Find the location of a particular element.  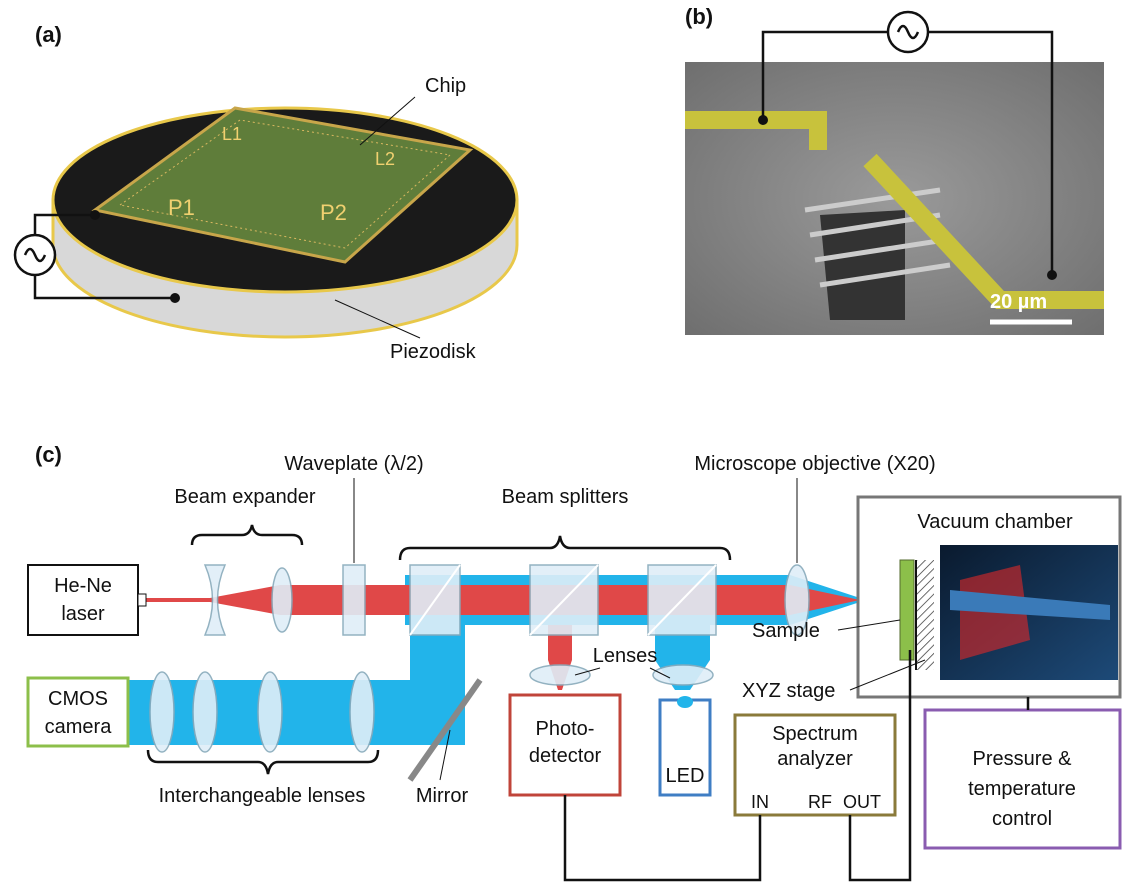

camera-label: CMOS is located at coordinates (78, 699).